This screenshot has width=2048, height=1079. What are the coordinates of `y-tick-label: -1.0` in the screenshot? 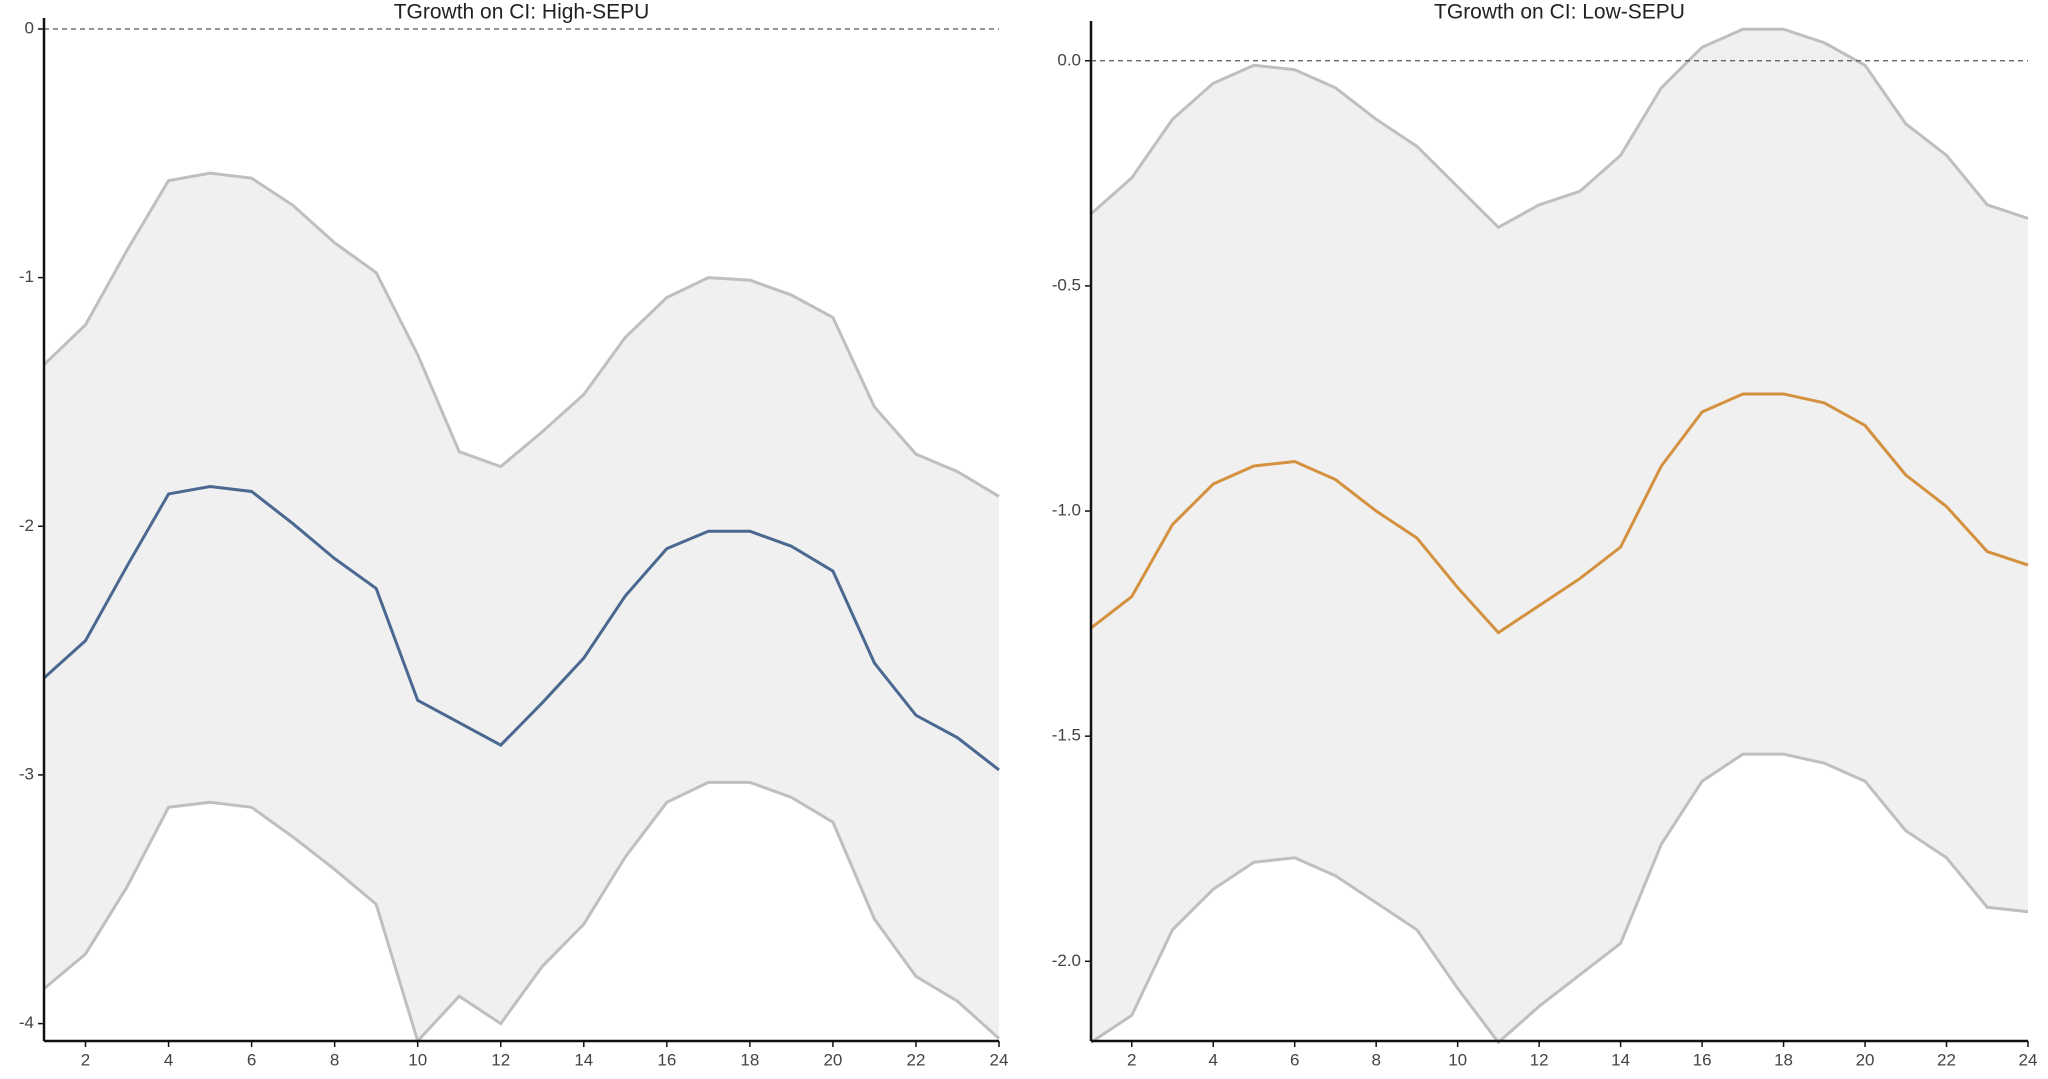 It's located at (1066, 510).